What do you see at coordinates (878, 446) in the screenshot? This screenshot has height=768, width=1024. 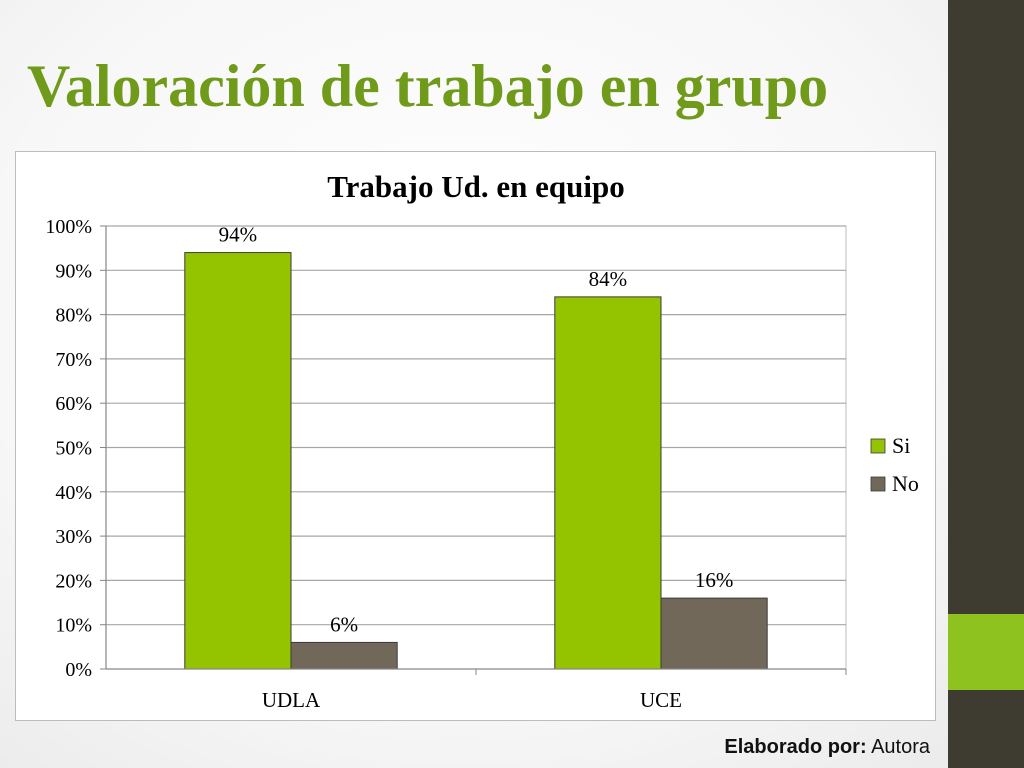 I see `legend-swatch-si` at bounding box center [878, 446].